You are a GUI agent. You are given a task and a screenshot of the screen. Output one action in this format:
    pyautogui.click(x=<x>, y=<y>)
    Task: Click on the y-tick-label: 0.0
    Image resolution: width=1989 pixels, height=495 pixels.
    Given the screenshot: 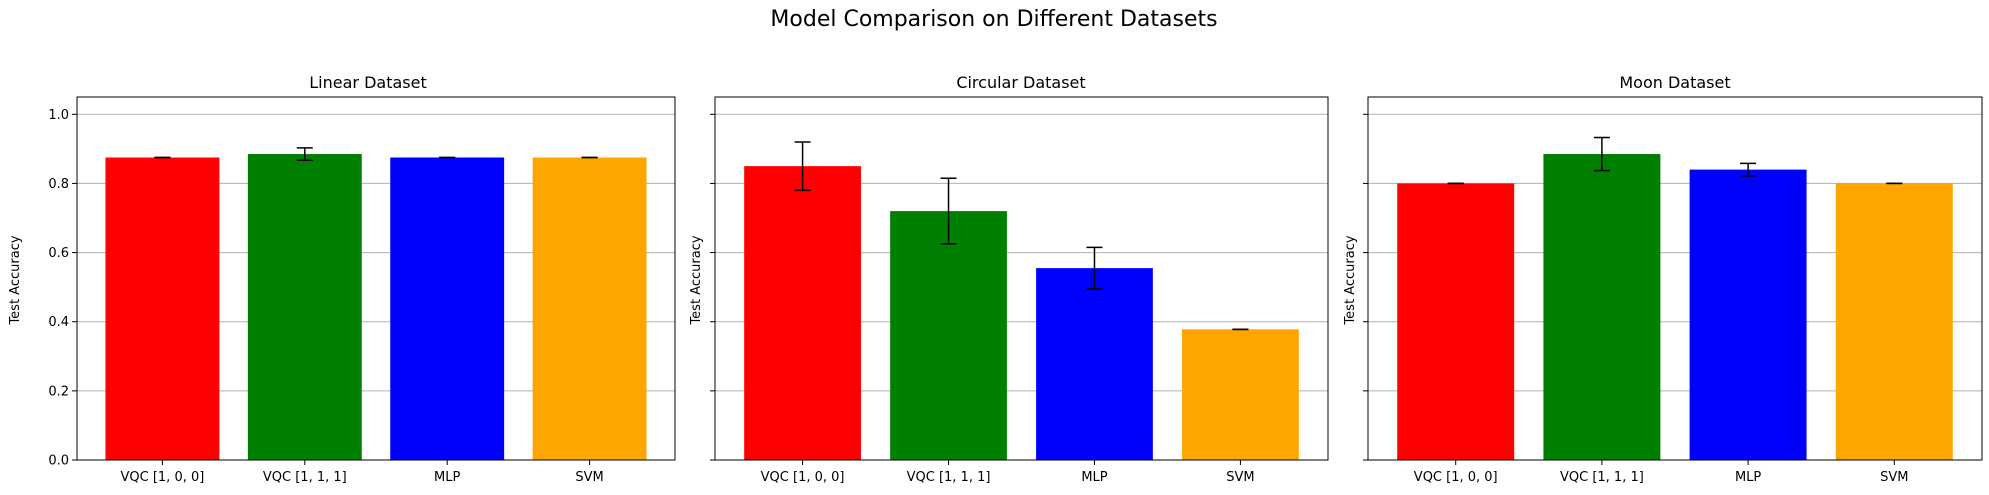 What is the action you would take?
    pyautogui.click(x=58, y=461)
    